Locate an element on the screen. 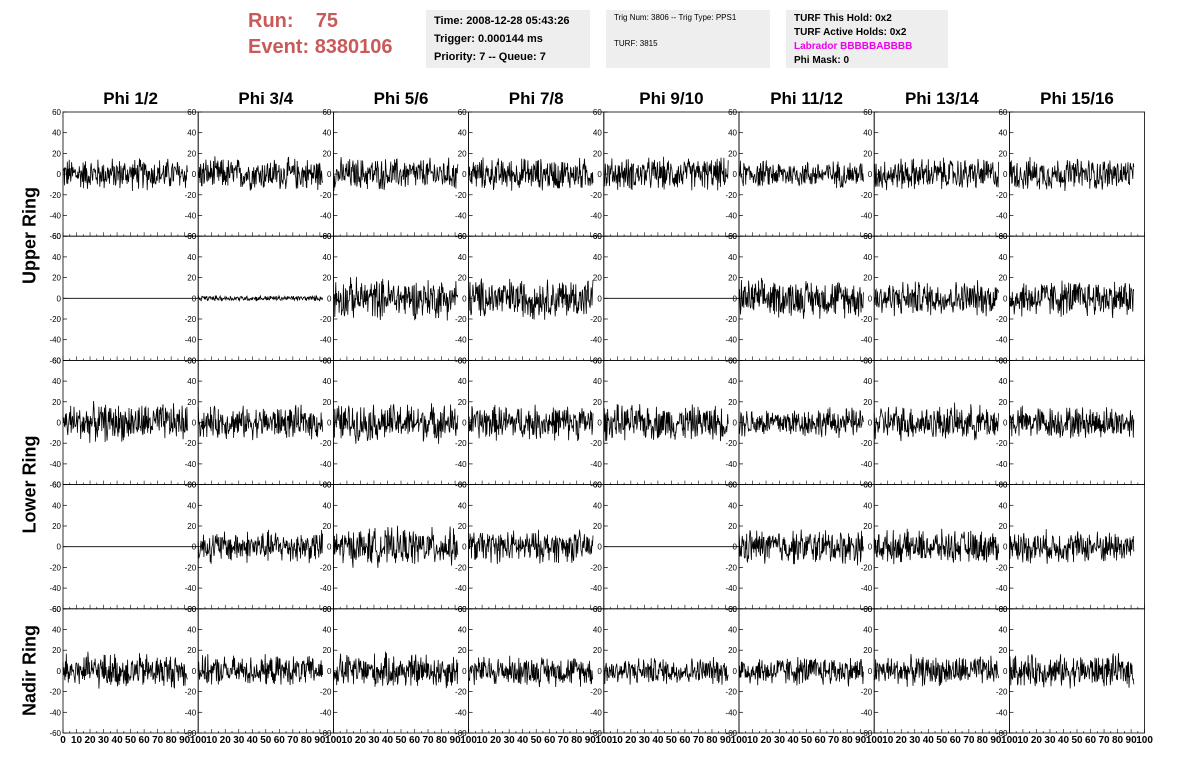  run-label: Run: is located at coordinates (271, 21).